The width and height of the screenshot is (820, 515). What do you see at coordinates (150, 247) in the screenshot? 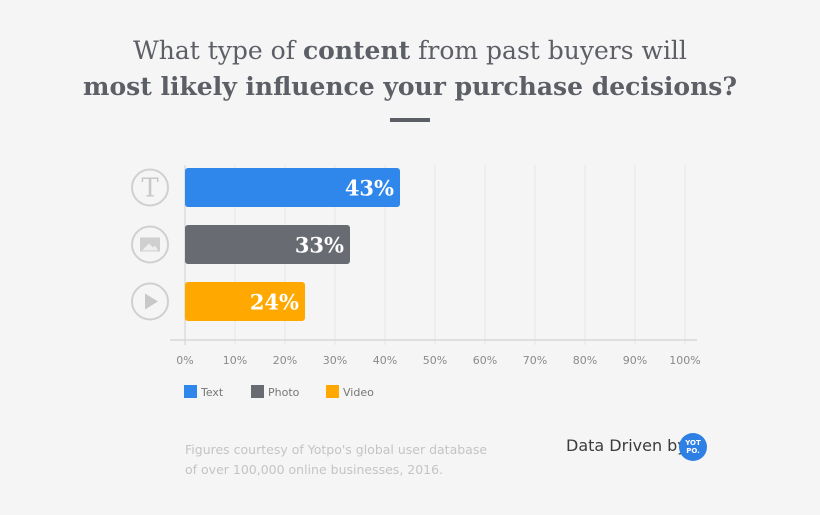
I see `image-mountain` at bounding box center [150, 247].